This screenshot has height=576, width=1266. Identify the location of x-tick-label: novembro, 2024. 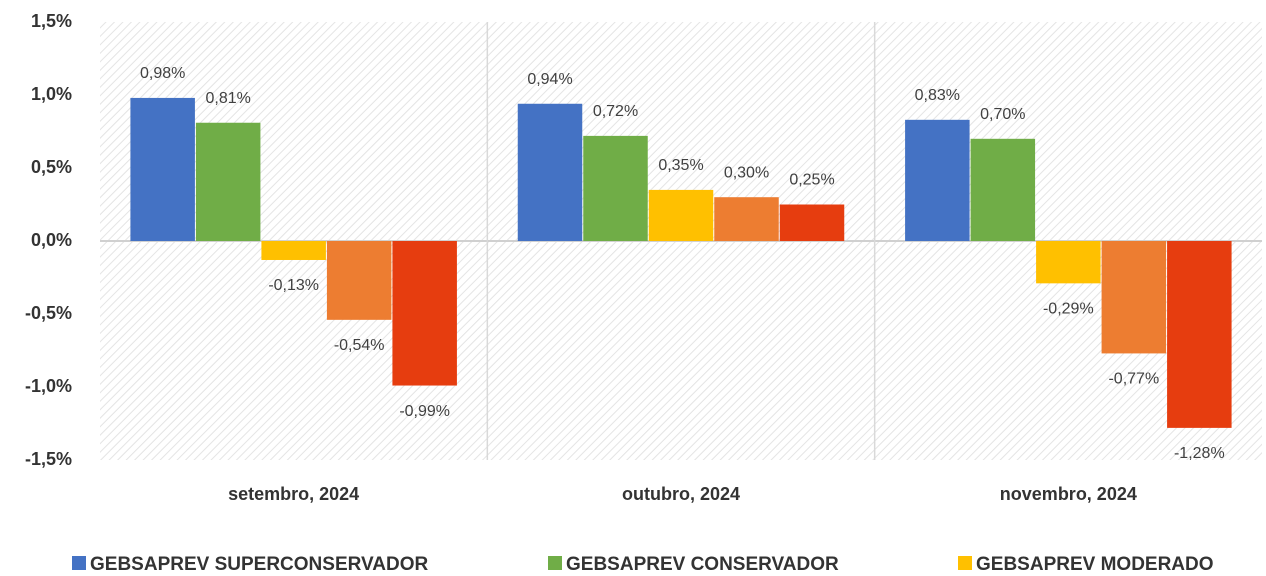
(1068, 494).